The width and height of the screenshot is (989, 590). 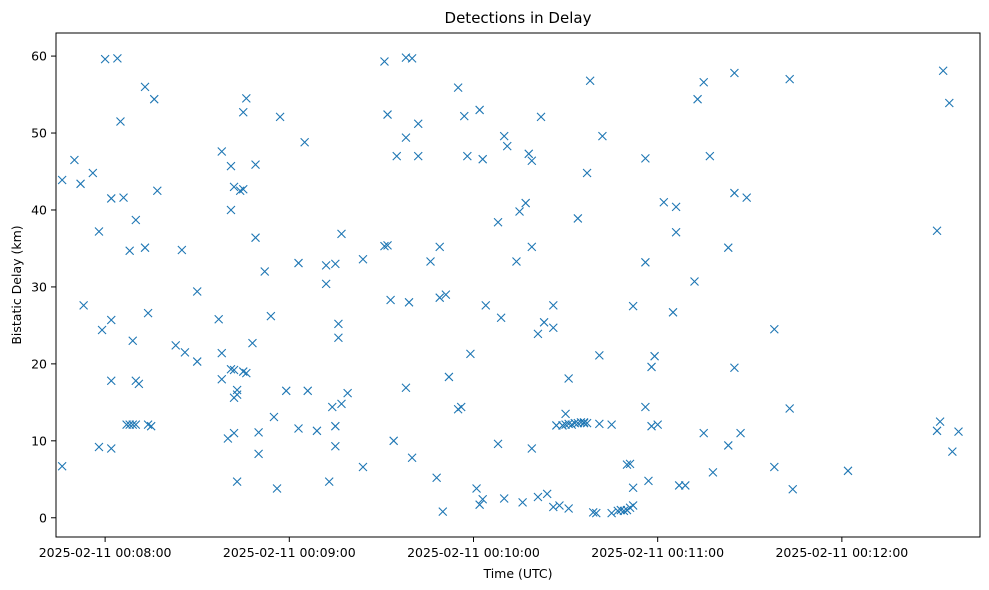 What do you see at coordinates (16, 284) in the screenshot?
I see `y-axis-label: Bistatic Delay (km)` at bounding box center [16, 284].